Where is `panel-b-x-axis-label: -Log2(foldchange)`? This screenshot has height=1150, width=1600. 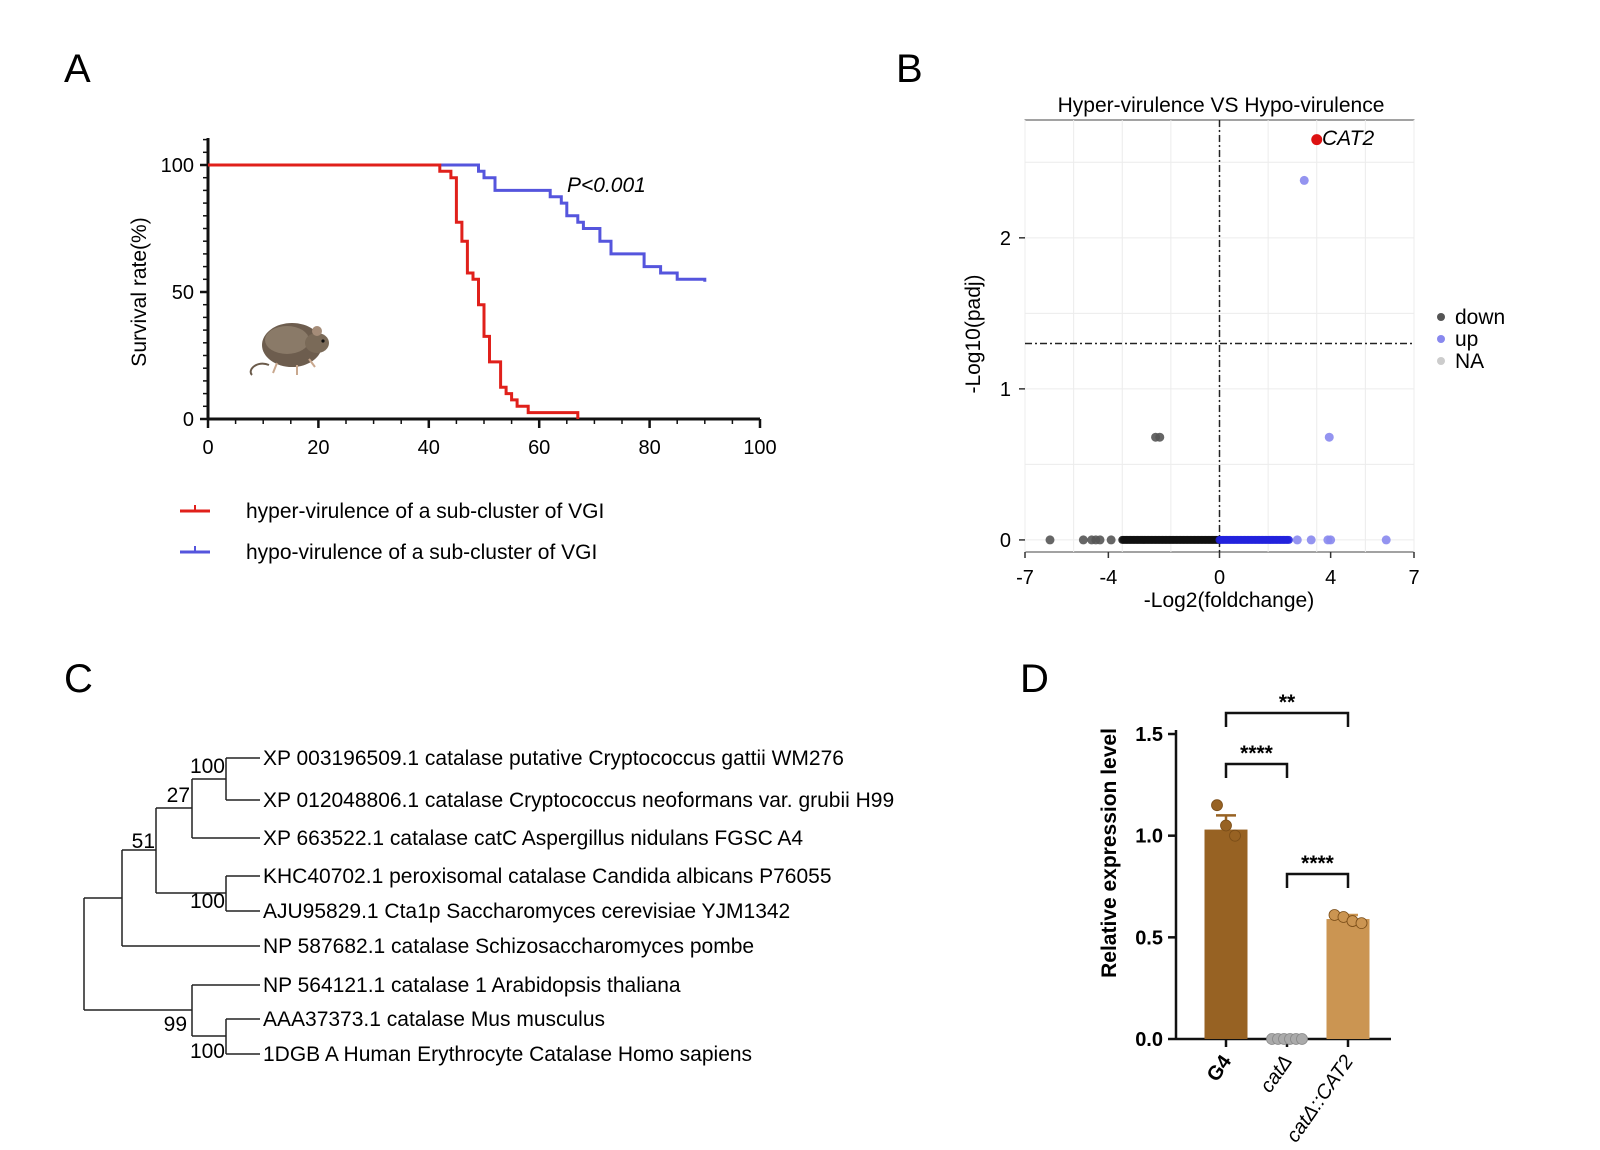
panel-b-x-axis-label: -Log2(foldchange) is located at coordinates (1229, 600).